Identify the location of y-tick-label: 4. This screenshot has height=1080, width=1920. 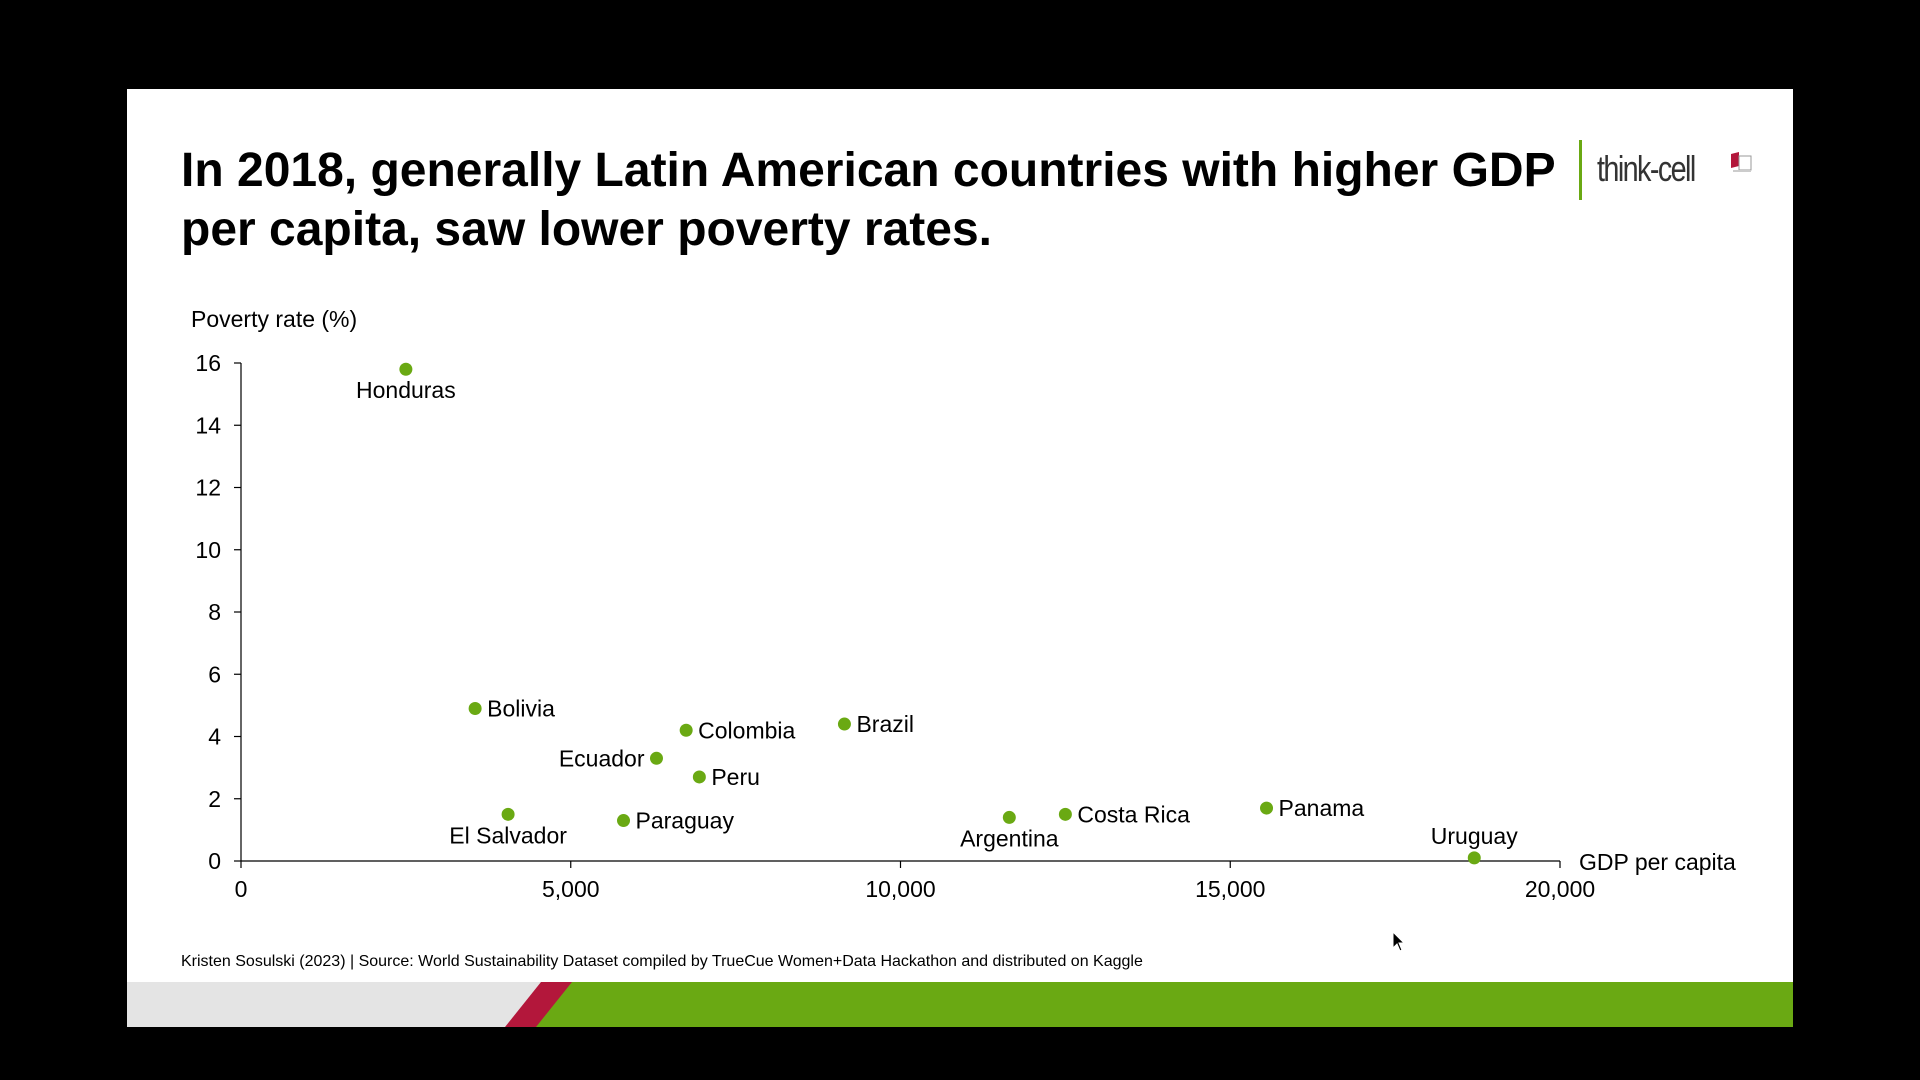
(214, 737).